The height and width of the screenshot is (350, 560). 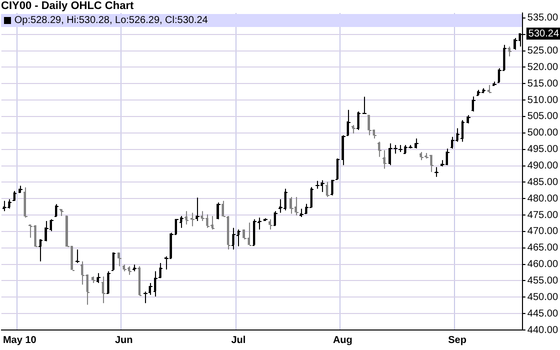 I want to click on x-tick-label: May 10, so click(x=19, y=340).